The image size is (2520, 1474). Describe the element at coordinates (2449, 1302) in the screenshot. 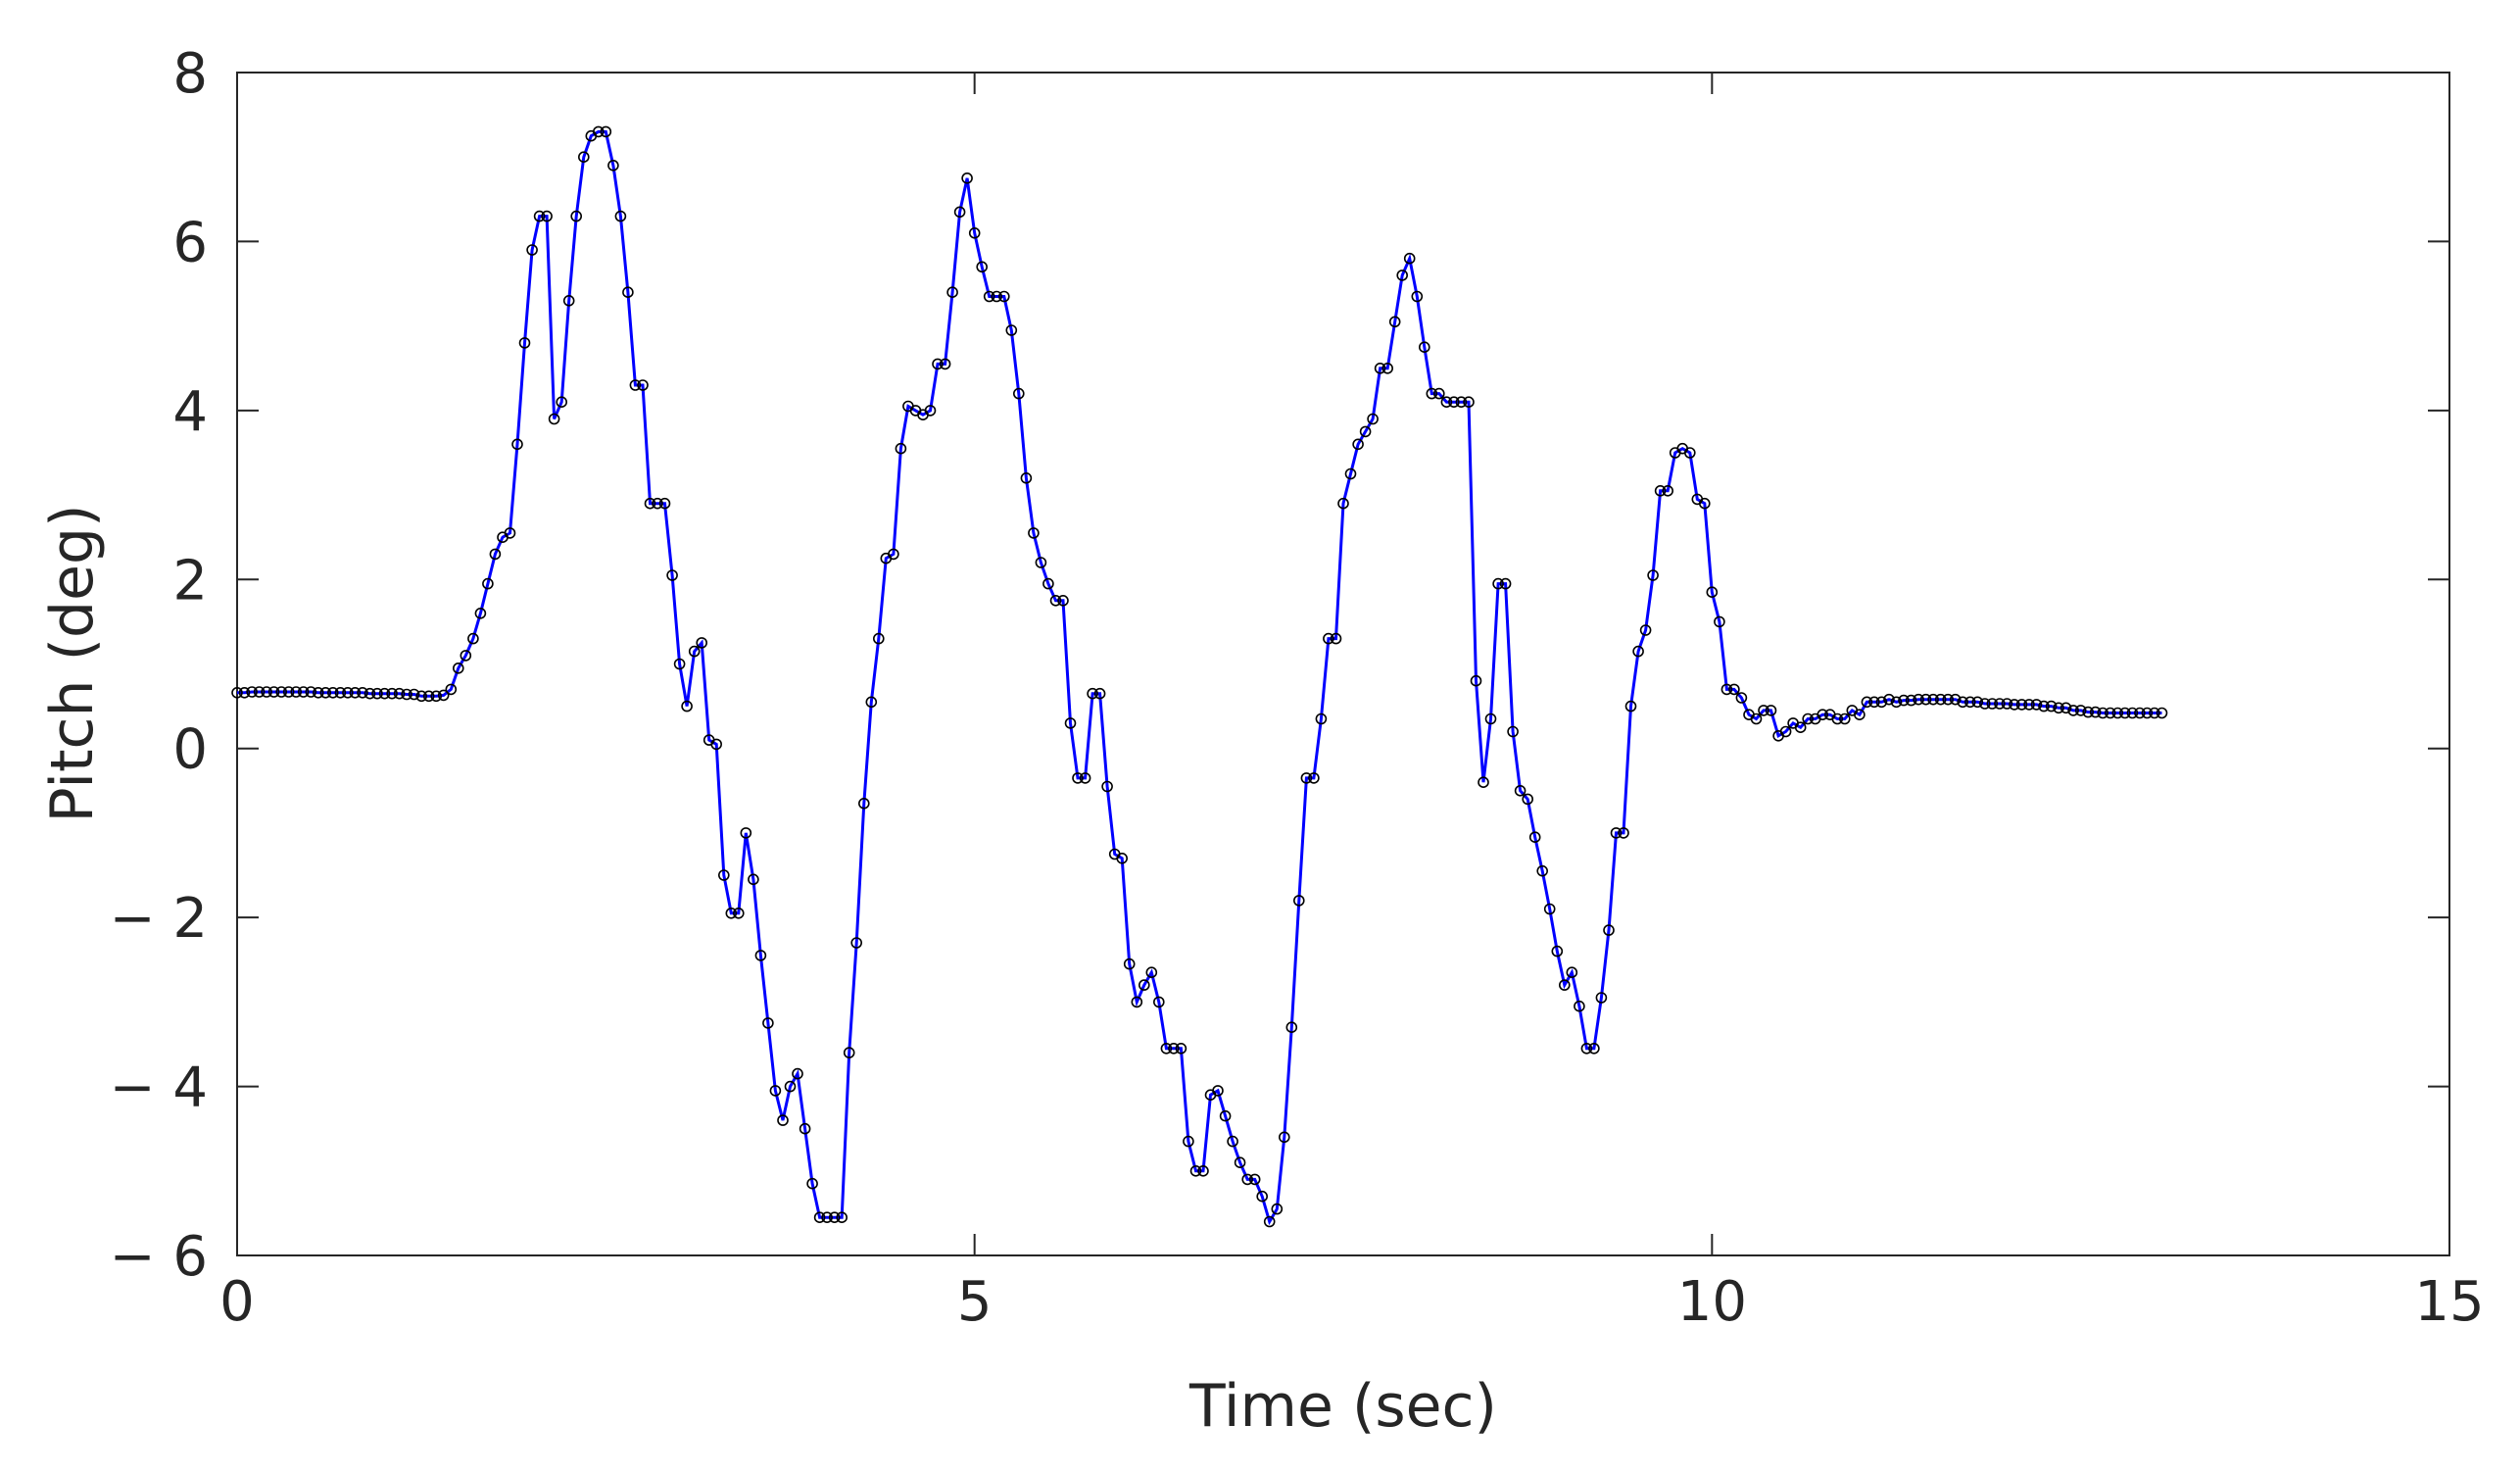

I see `x-tick-label: 15` at that location.